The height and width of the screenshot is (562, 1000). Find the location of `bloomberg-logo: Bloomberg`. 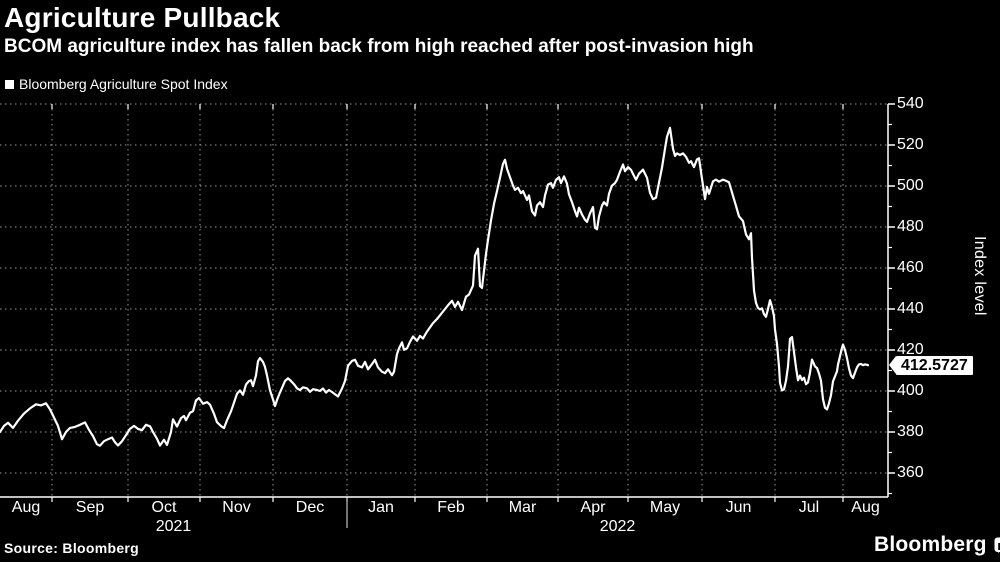

bloomberg-logo: Bloomberg is located at coordinates (937, 545).